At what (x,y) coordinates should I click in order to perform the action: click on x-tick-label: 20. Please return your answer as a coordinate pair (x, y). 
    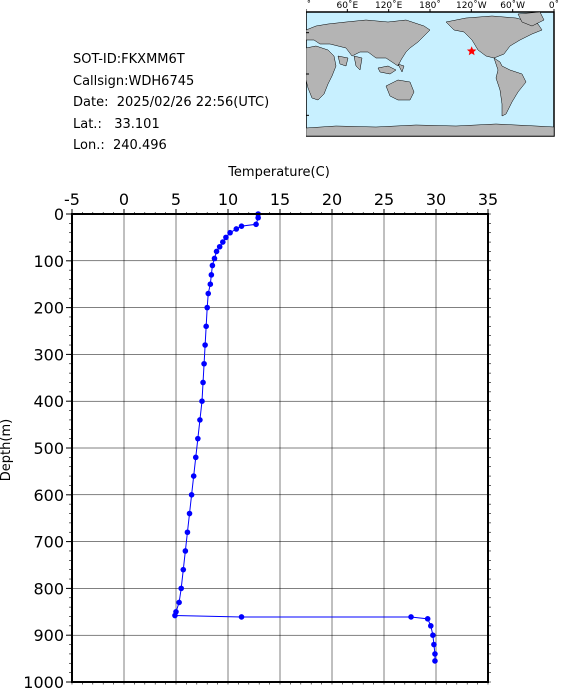
    Looking at the image, I should click on (332, 199).